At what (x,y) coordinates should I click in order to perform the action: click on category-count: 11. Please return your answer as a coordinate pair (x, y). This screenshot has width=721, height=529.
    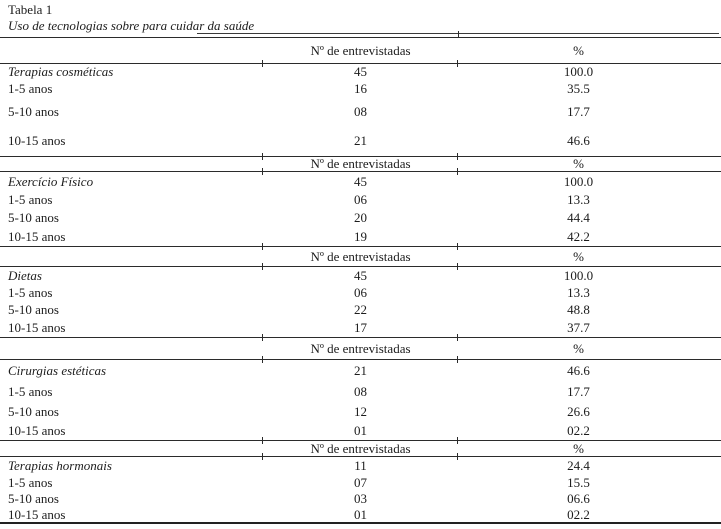
    Looking at the image, I should click on (360, 465).